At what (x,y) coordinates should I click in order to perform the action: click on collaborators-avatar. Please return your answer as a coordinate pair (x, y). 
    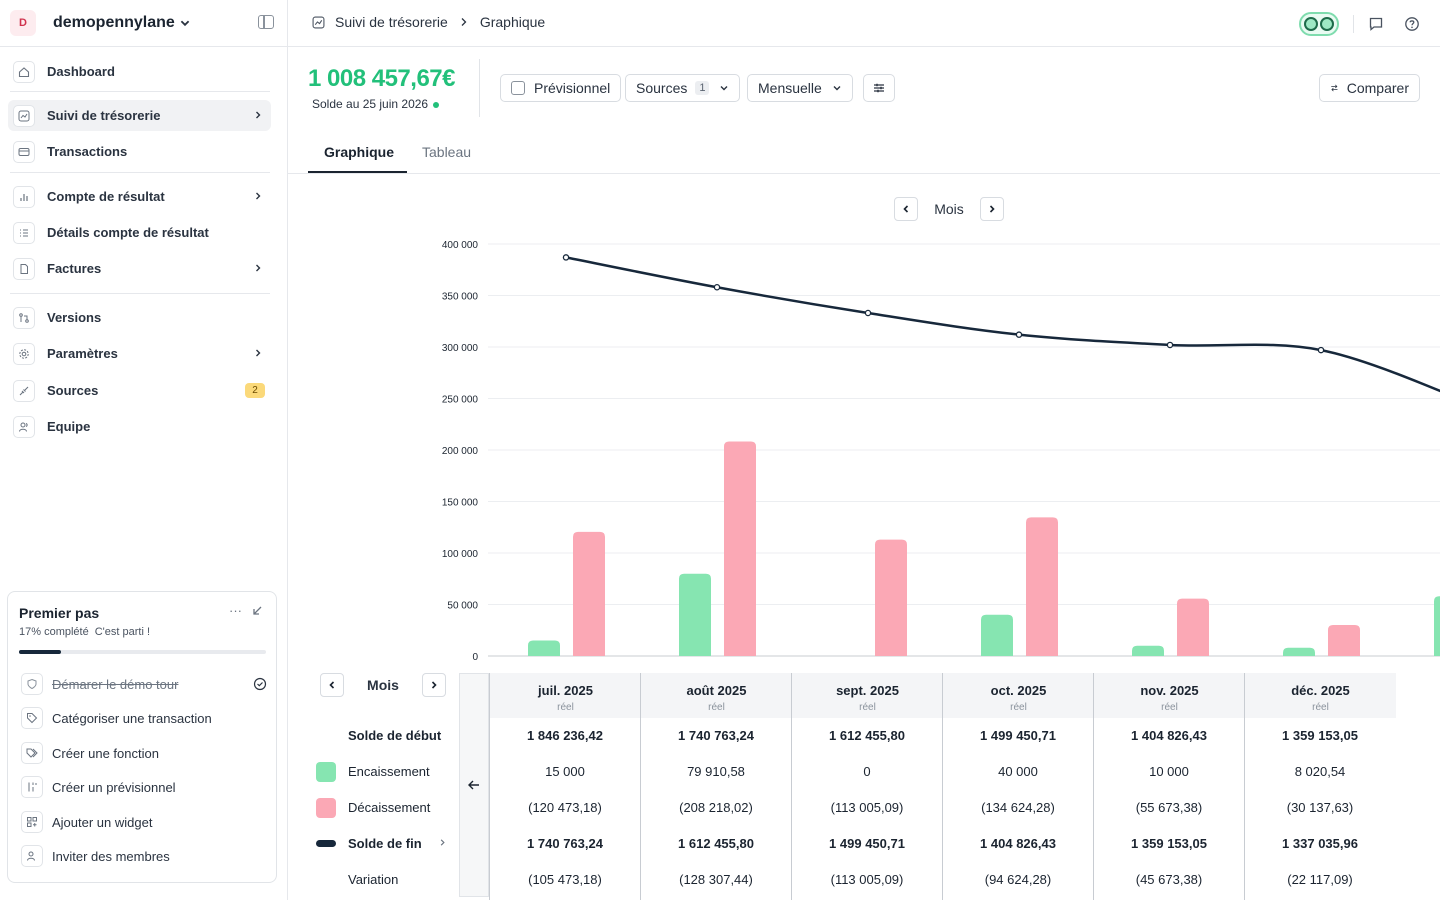
    Looking at the image, I should click on (1319, 24).